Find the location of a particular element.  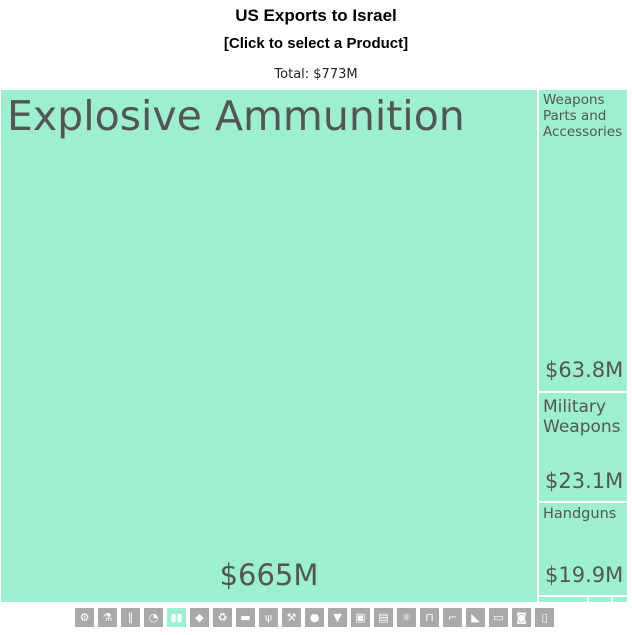

apple-icon: ● is located at coordinates (314, 617).